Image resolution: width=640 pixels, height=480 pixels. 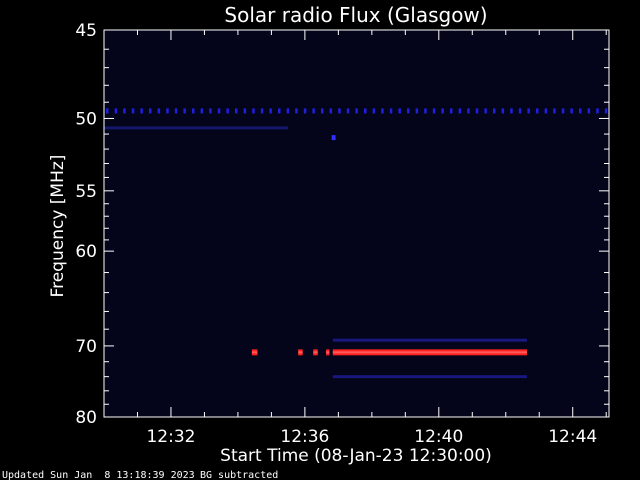 I want to click on y-tick-label: 80, so click(x=86, y=418).